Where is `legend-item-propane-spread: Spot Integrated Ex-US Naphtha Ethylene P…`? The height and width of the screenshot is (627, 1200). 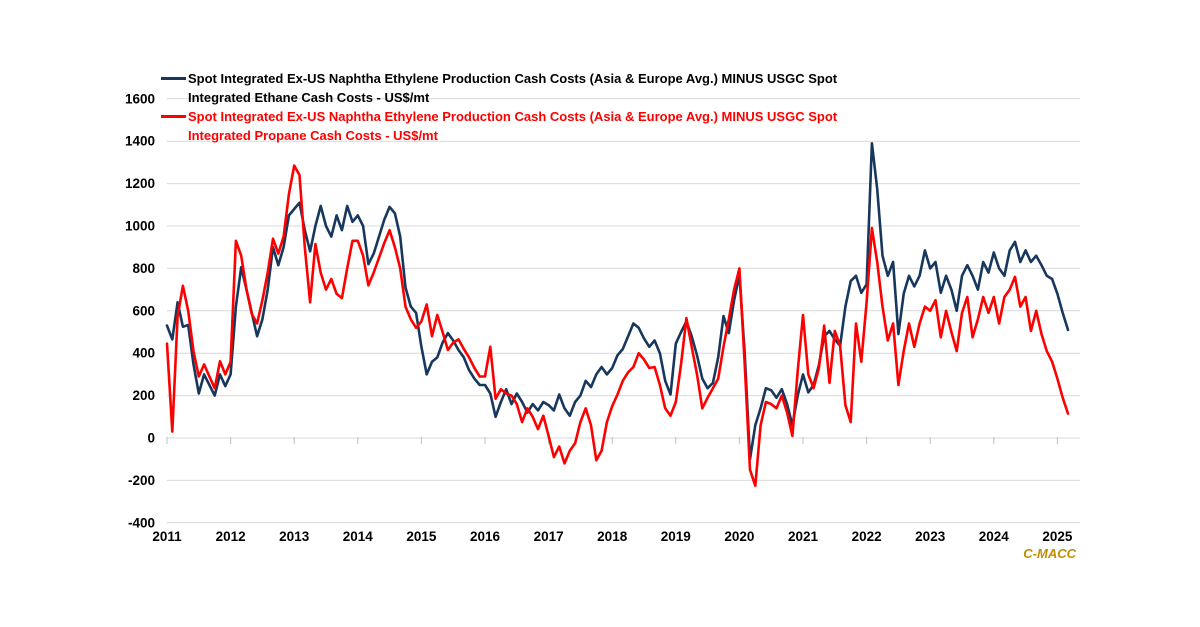 legend-item-propane-spread: Spot Integrated Ex-US Naphtha Ethylene P… is located at coordinates (528, 126).